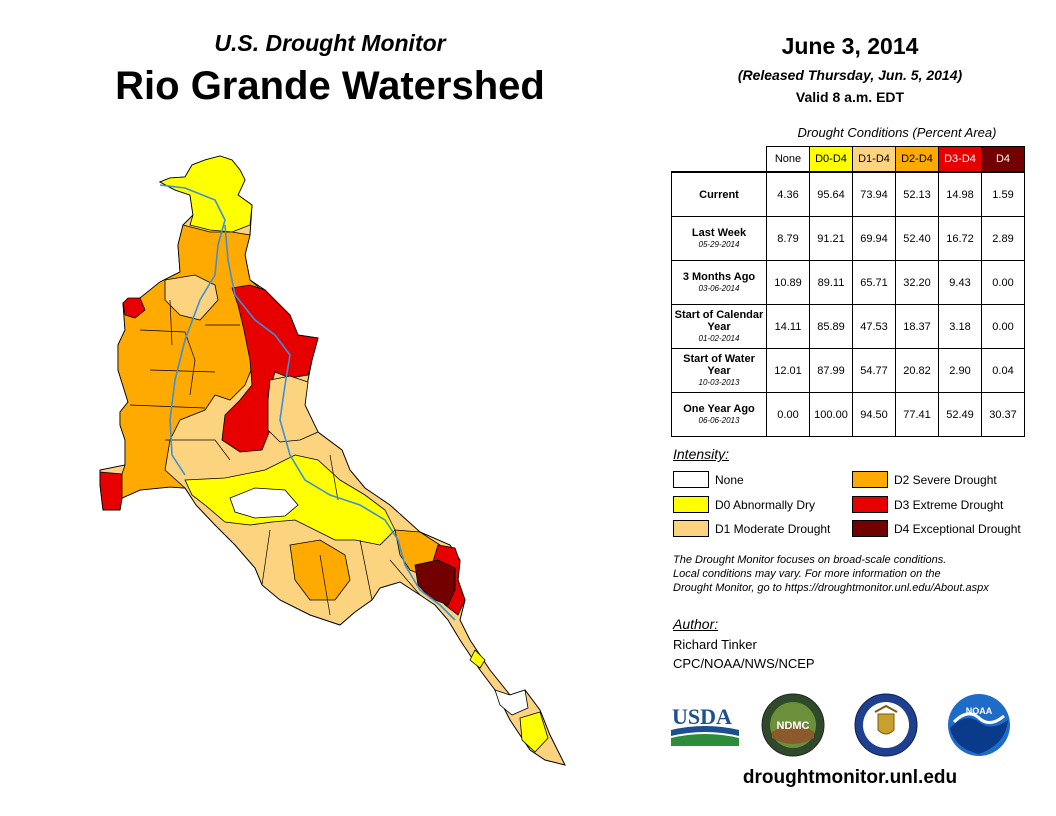  Describe the element at coordinates (850, 777) in the screenshot. I see `website-link: droughtmonitor.unl.edu` at that location.